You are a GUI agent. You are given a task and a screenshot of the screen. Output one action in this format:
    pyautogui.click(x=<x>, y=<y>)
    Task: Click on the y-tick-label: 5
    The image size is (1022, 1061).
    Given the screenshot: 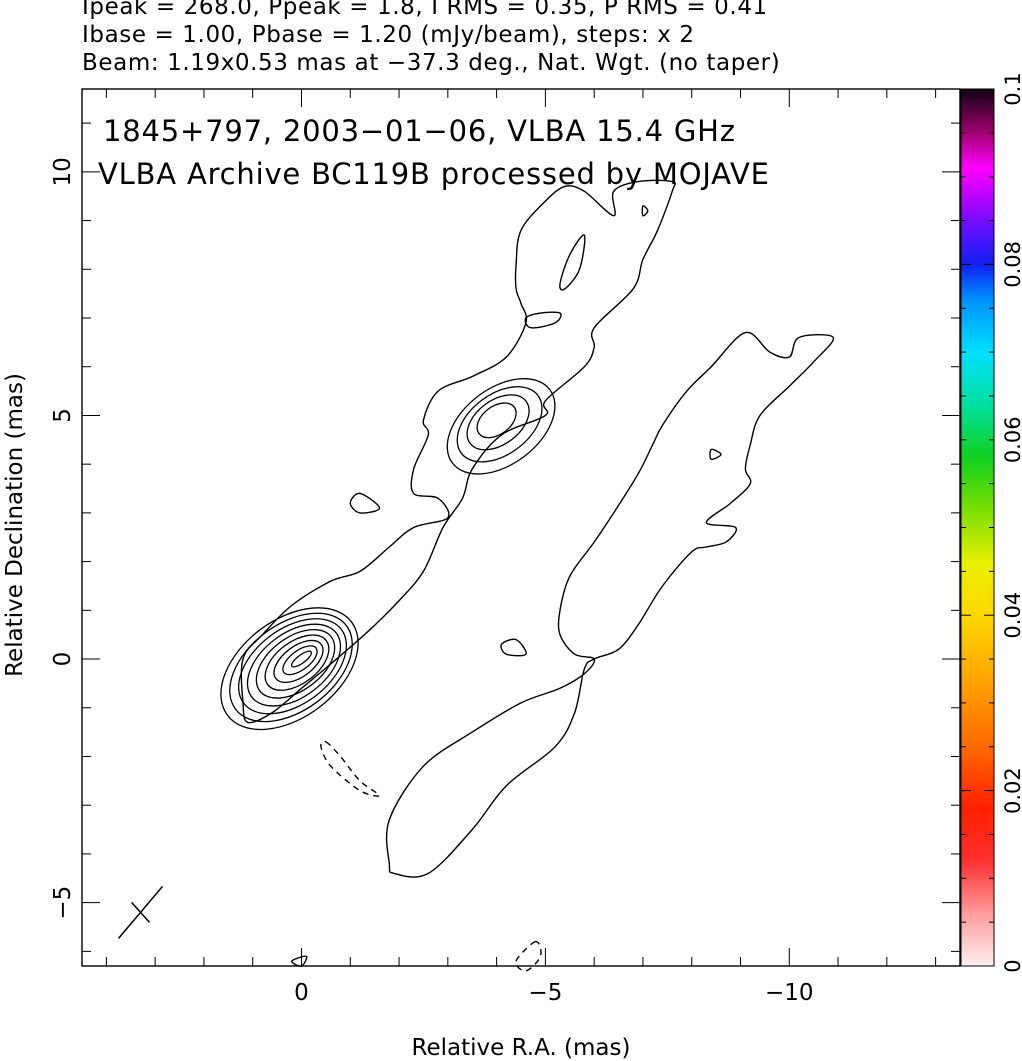 What is the action you would take?
    pyautogui.click(x=63, y=415)
    